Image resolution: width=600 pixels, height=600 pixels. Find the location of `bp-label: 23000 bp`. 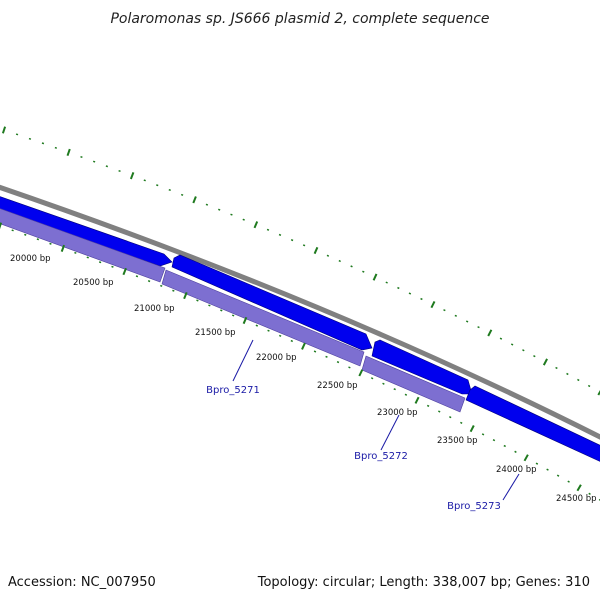

bp-label: 23000 bp is located at coordinates (397, 413).